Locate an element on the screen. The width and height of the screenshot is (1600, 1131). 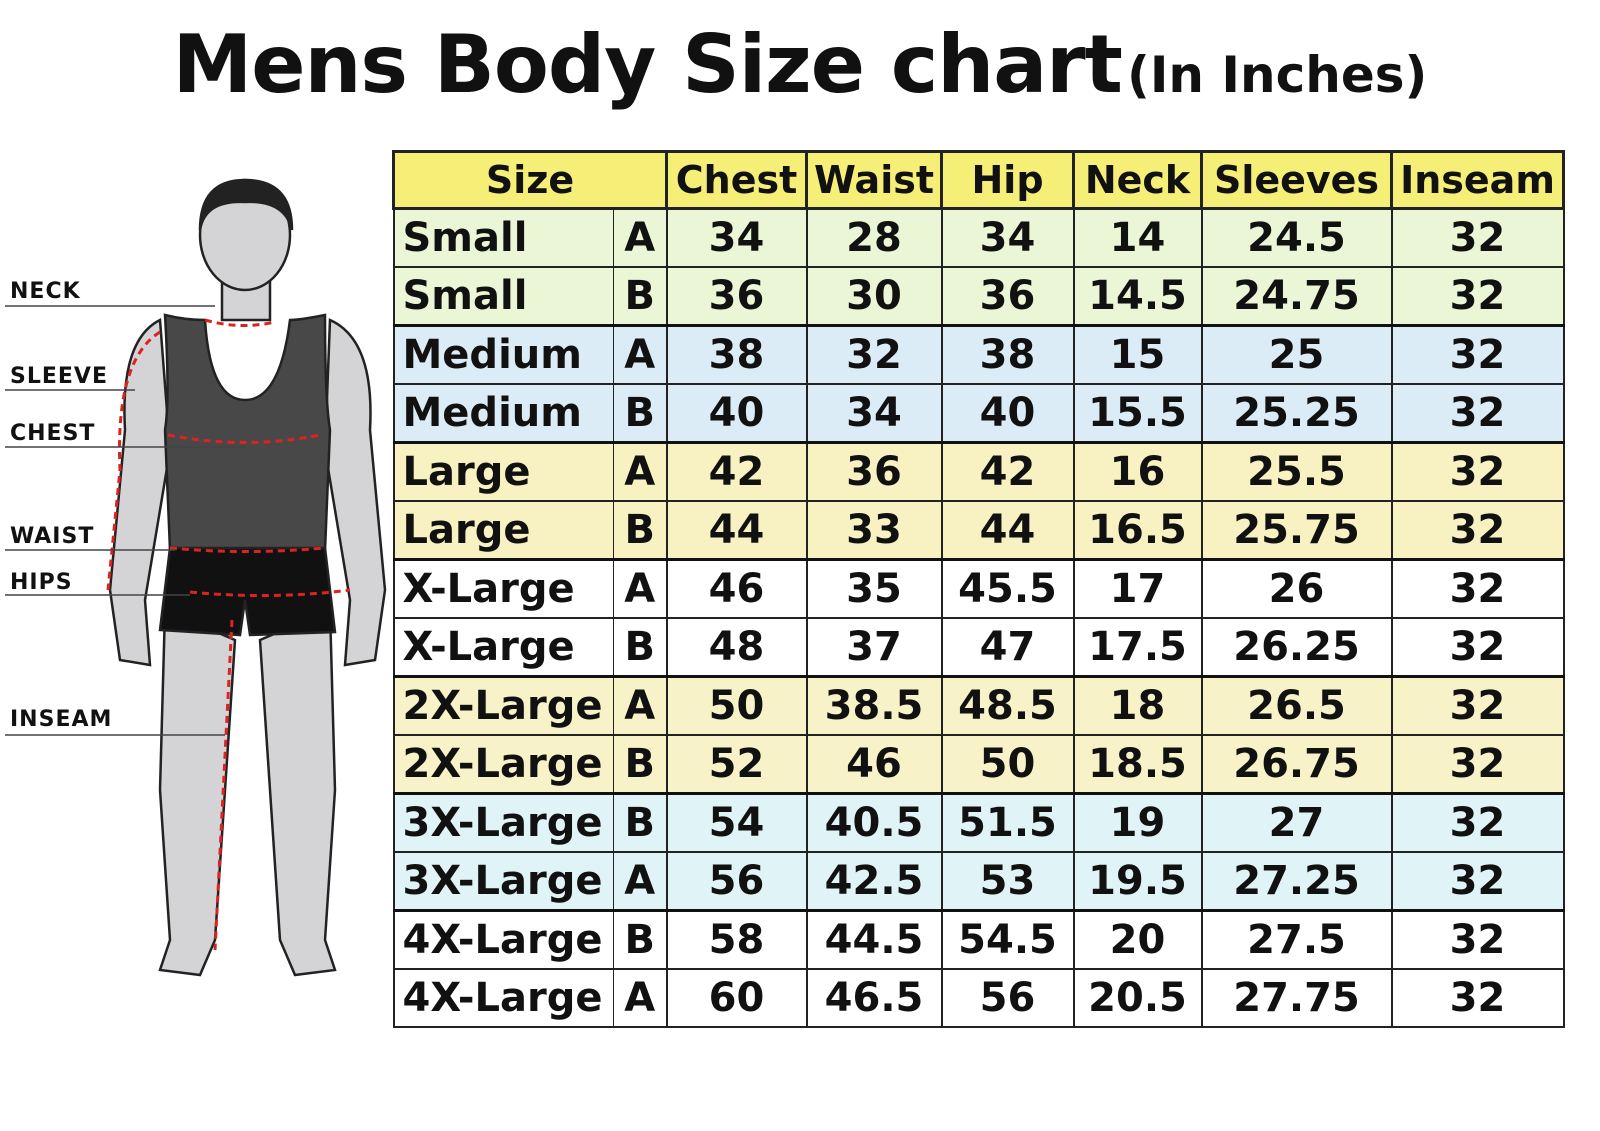
measurement: 26.75 is located at coordinates (1296, 764).